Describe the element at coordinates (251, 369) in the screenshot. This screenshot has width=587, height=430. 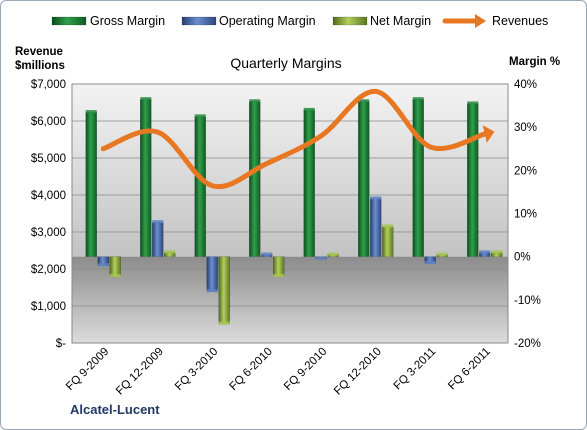
I see `x-tick-label: FQ 6-2010` at that location.